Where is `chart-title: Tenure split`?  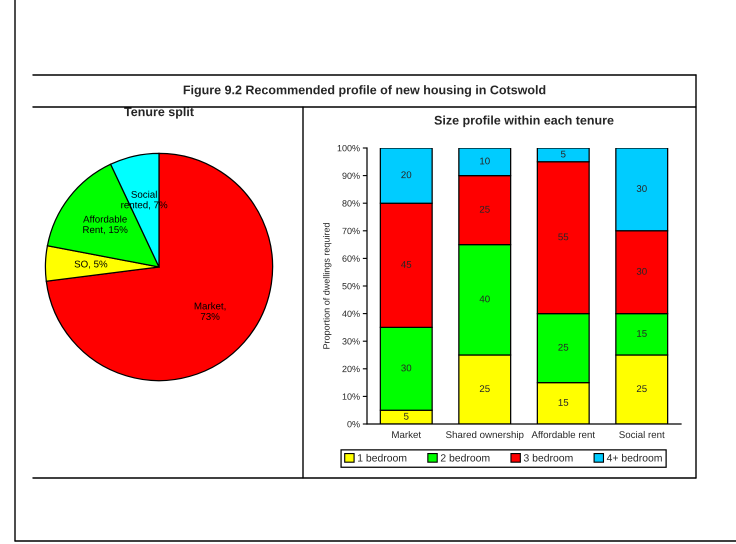 chart-title: Tenure split is located at coordinates (159, 113).